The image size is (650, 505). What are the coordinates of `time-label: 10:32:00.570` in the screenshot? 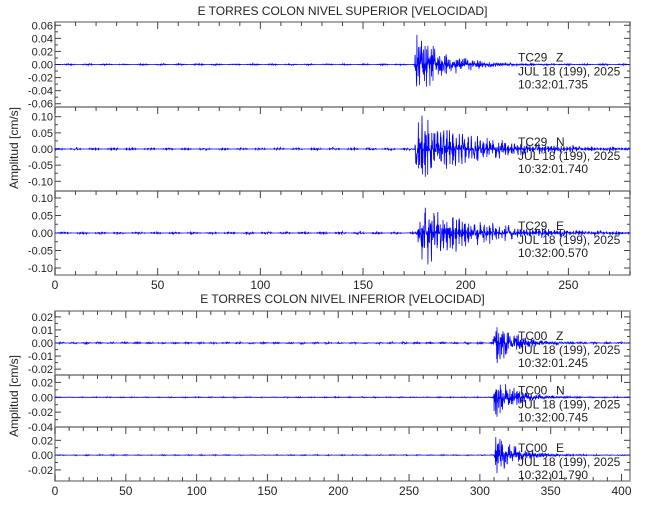 It's located at (553, 253).